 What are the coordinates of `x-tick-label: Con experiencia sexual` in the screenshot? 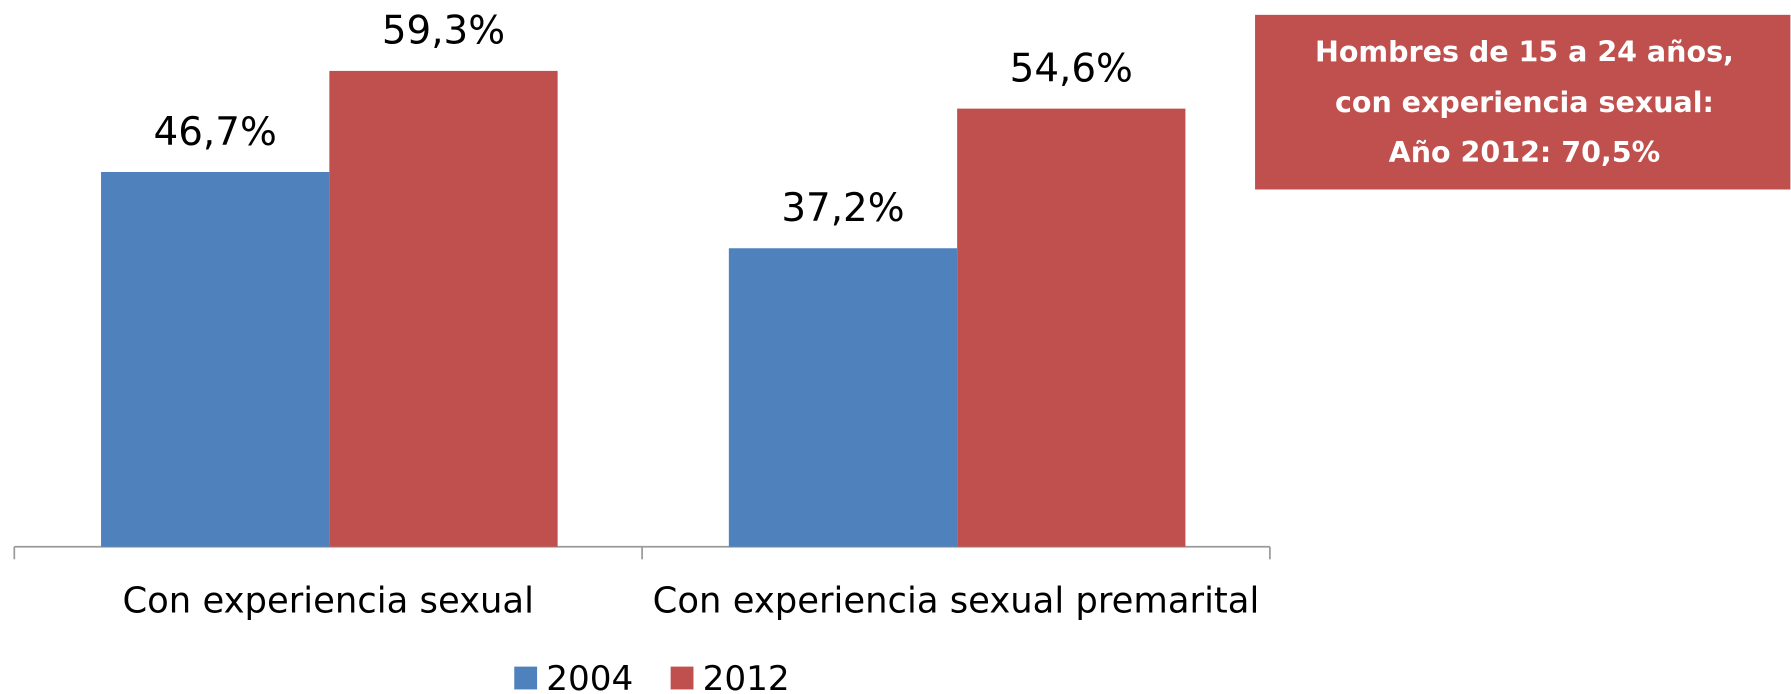 It's located at (327, 601).